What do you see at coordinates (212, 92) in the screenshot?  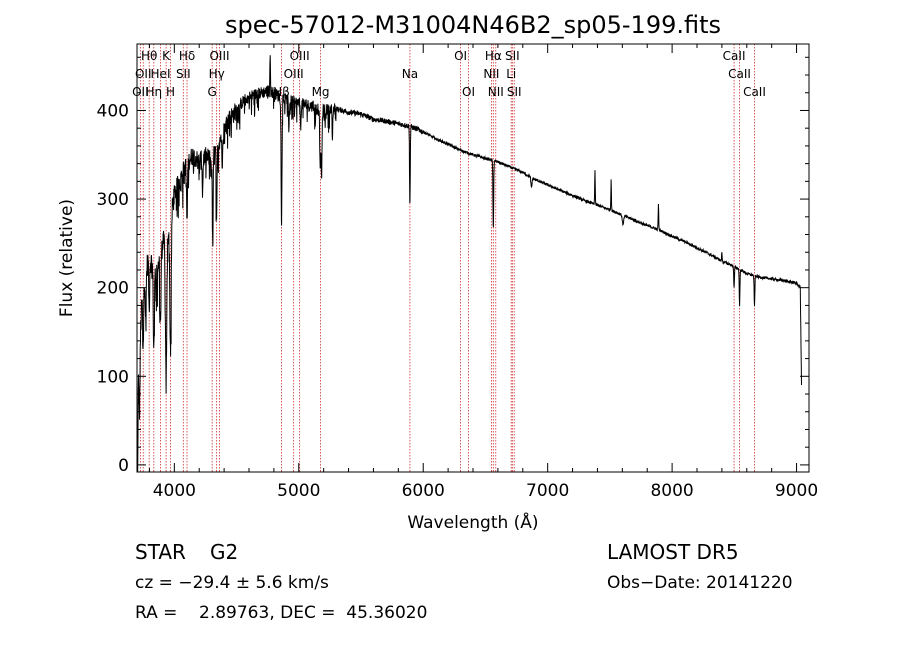 I see `line-label: G` at bounding box center [212, 92].